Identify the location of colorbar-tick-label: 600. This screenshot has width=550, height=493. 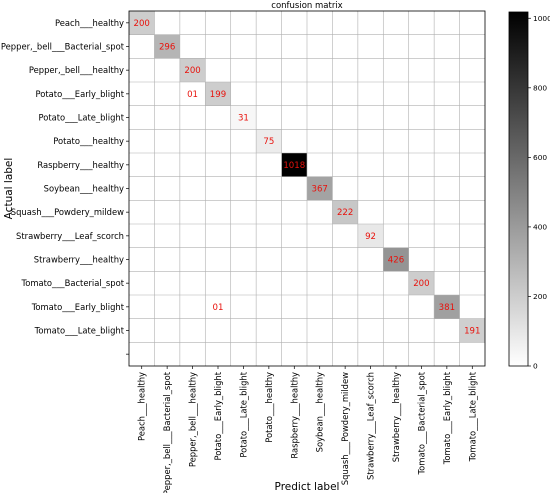
(540, 157).